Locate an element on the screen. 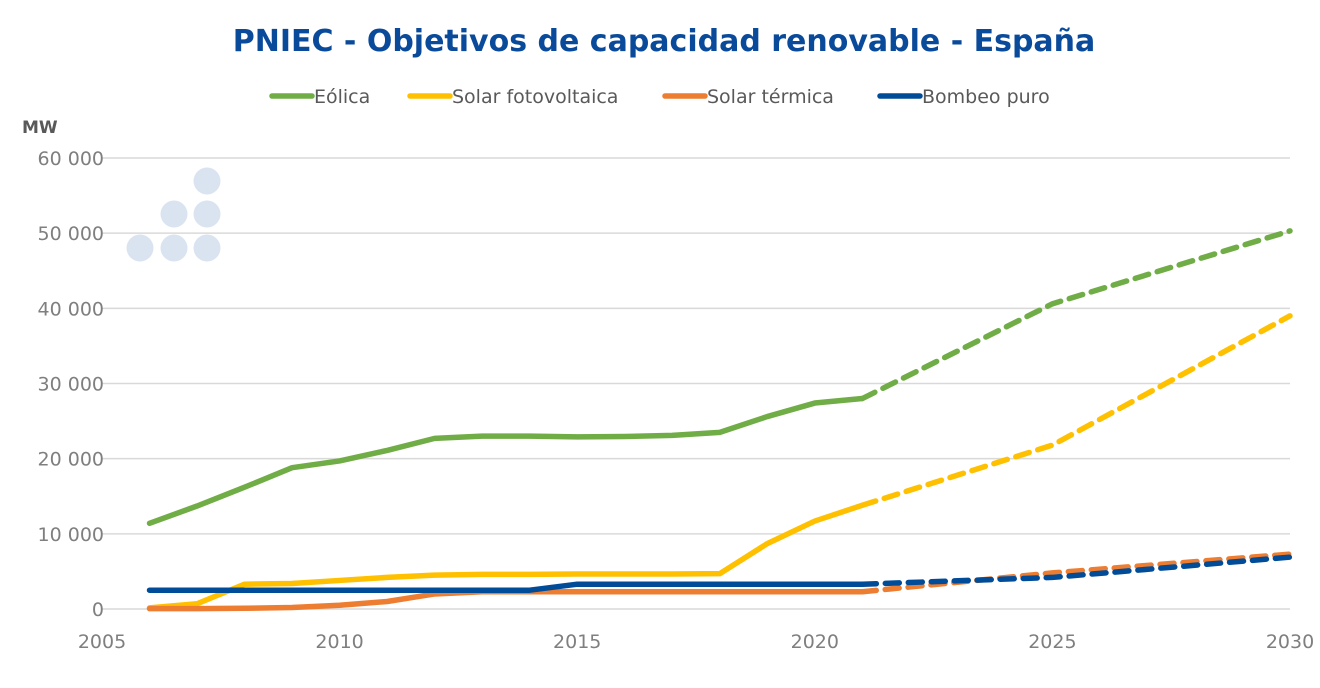  x-axis-ticks: 2005 2010 2015 2020 2025 2030 is located at coordinates (696, 642).